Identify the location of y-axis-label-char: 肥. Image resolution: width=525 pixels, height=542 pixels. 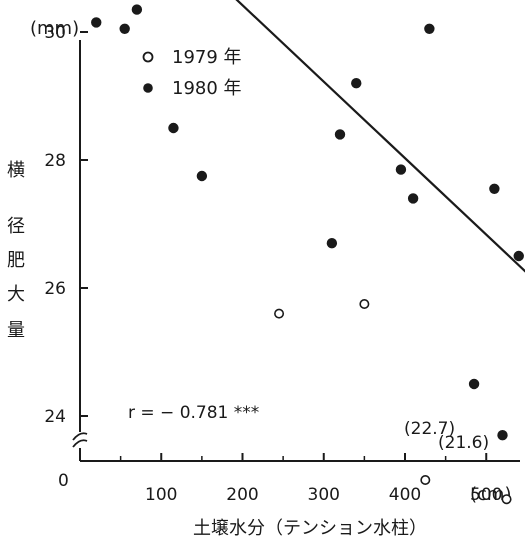
(16, 260).